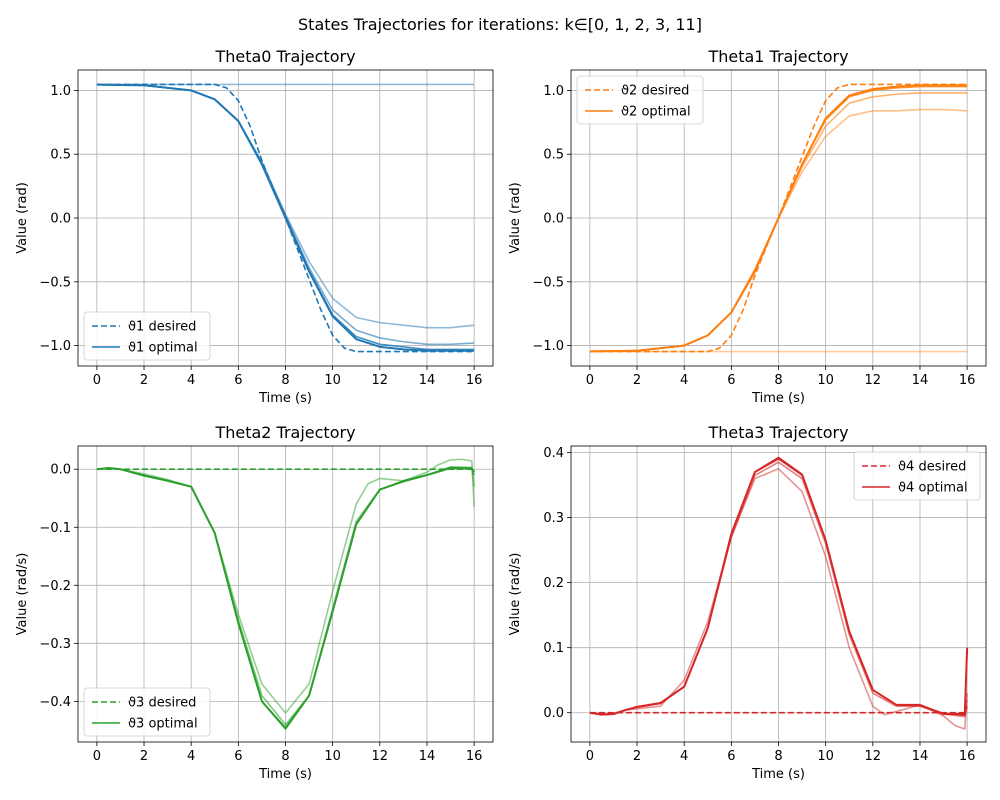 This screenshot has height=800, width=1000. What do you see at coordinates (55, 586) in the screenshot?
I see `y-tick-label: −0.2` at bounding box center [55, 586].